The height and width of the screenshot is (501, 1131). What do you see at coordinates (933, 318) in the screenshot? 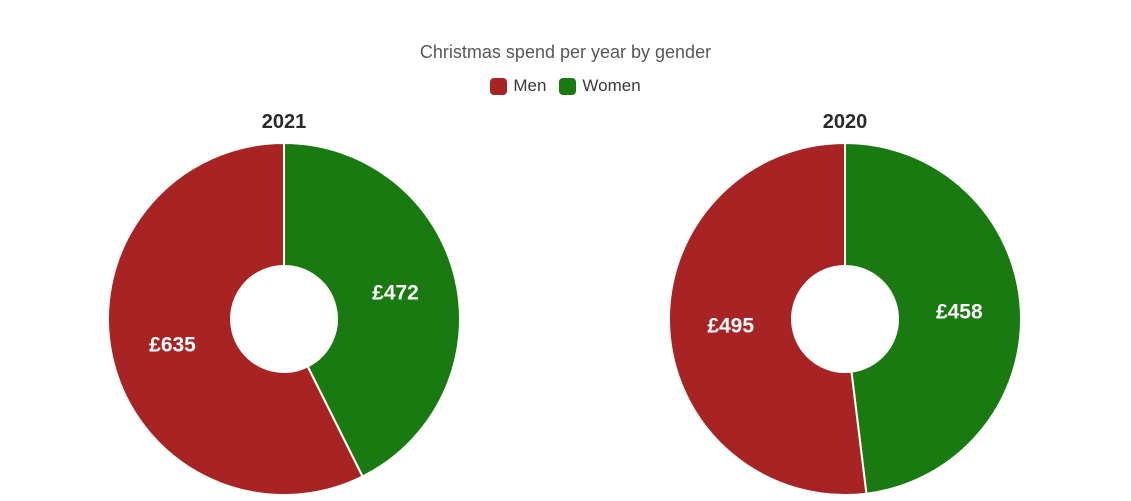
I see `pie-slice-women-2020` at bounding box center [933, 318].